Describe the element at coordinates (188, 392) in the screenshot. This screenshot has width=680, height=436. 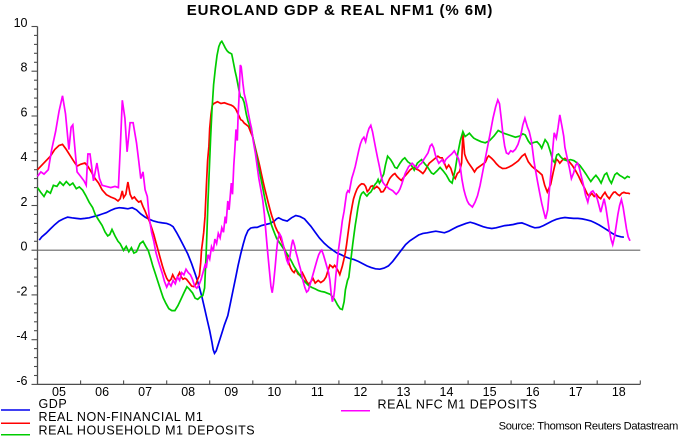
I see `svg-text: 08` at that location.